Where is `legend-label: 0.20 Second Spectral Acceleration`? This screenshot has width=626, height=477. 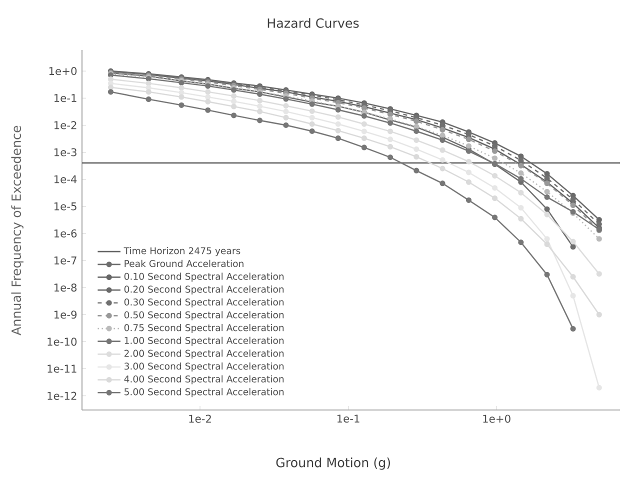
legend-label: 0.20 Second Spectral Acceleration is located at coordinates (204, 290).